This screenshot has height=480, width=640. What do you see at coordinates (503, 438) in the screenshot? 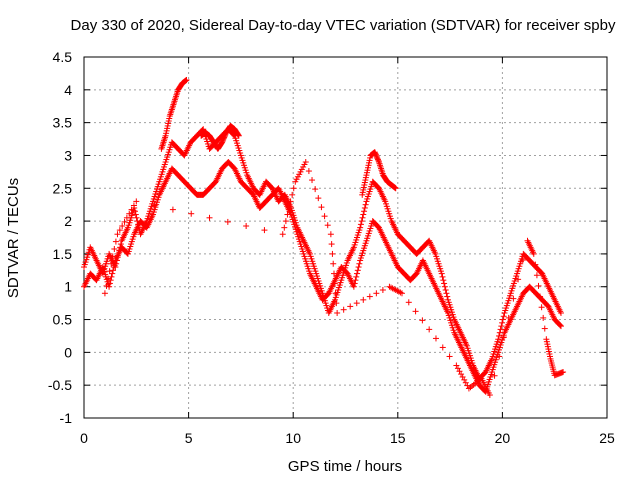
I see `x-tick-label: 20` at bounding box center [503, 438].